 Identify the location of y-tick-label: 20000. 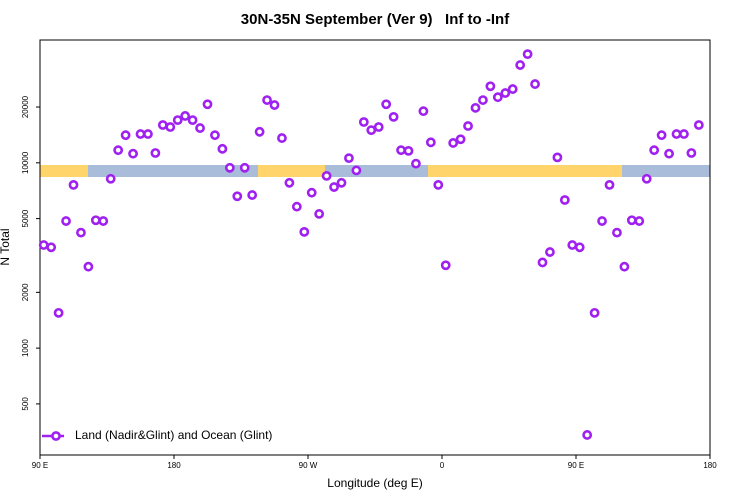
(25, 106).